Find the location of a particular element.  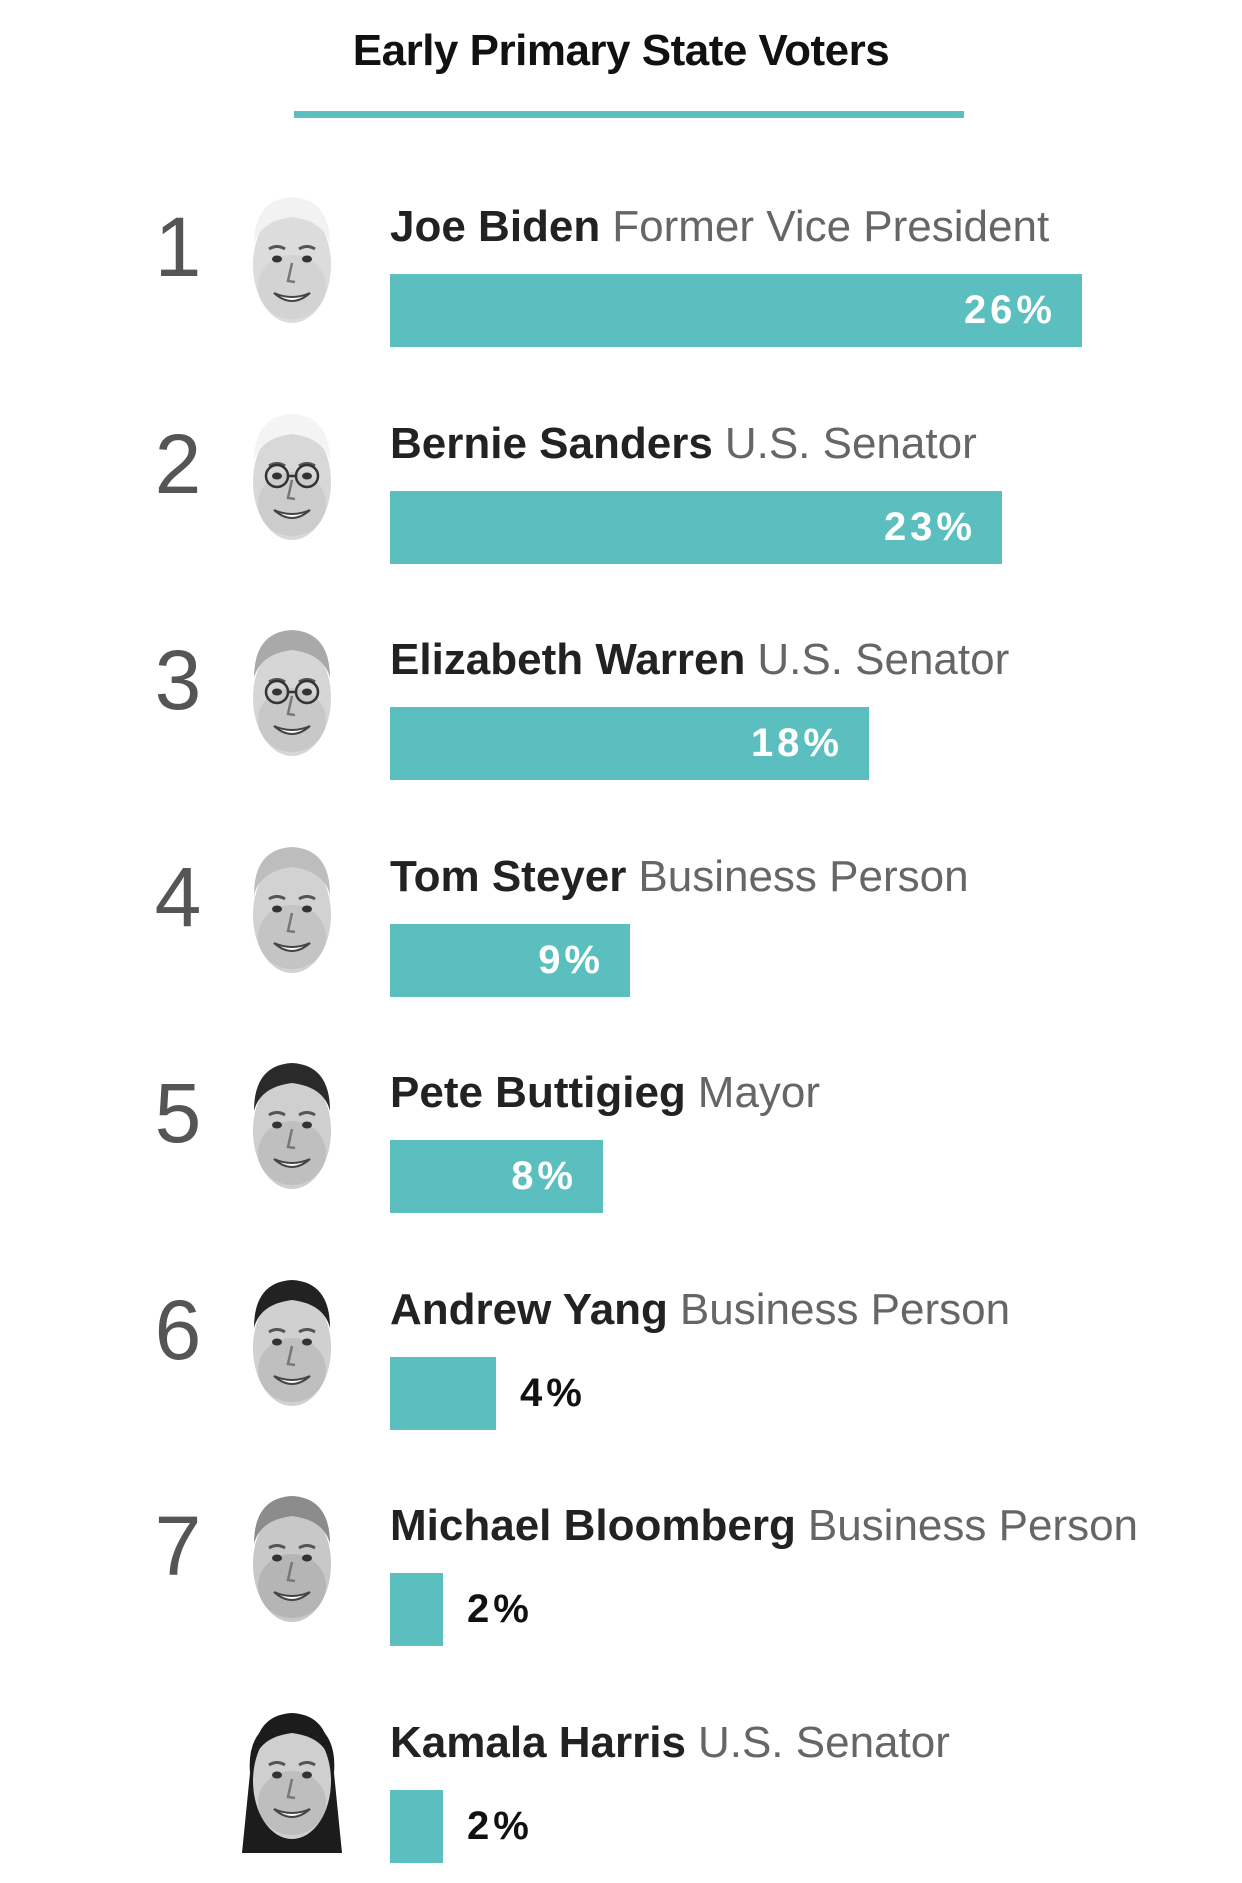

rank-number: 4 is located at coordinates (178, 896).